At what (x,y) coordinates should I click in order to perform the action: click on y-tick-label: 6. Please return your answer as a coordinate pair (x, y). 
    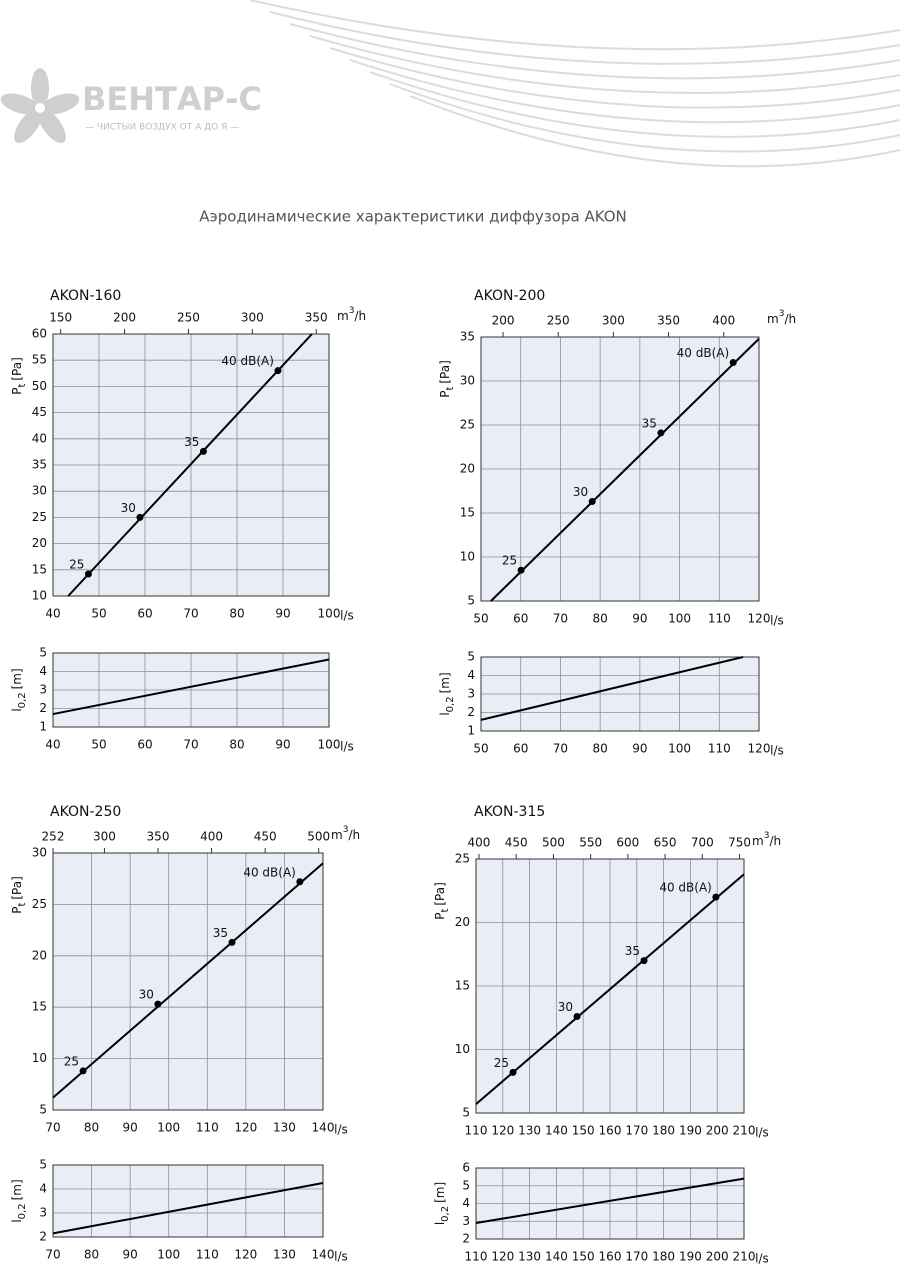
    Looking at the image, I should click on (466, 1168).